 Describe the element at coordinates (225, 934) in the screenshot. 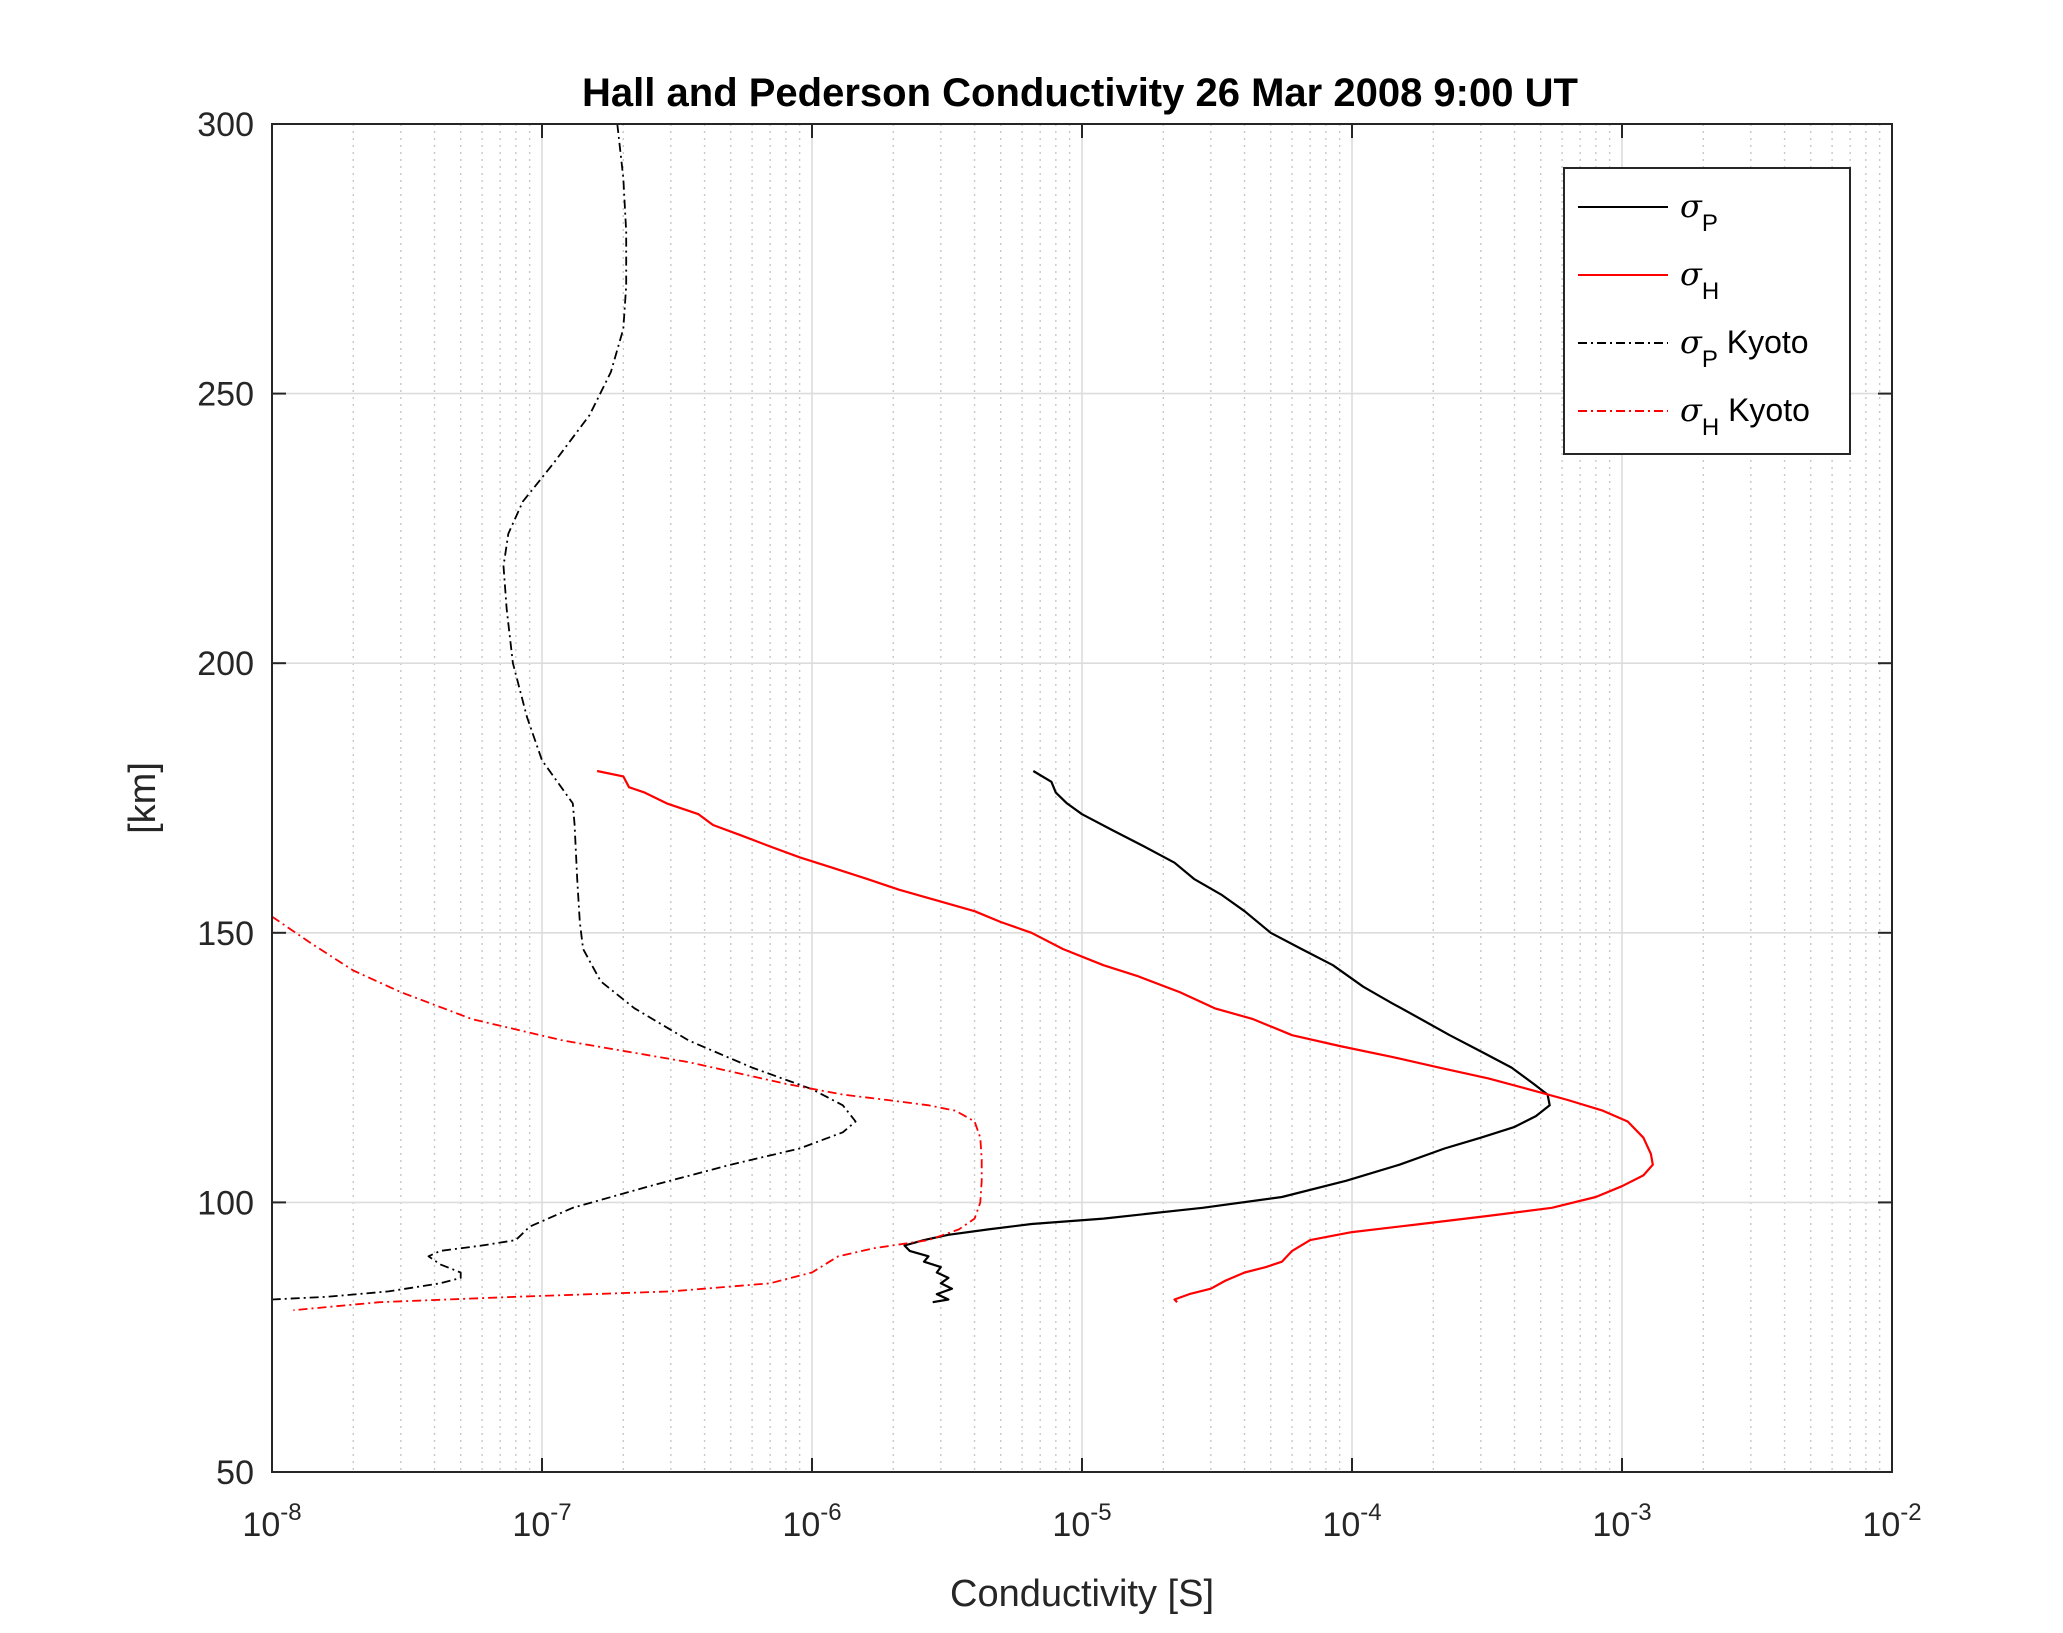

I see `y-tick-label: 150` at that location.